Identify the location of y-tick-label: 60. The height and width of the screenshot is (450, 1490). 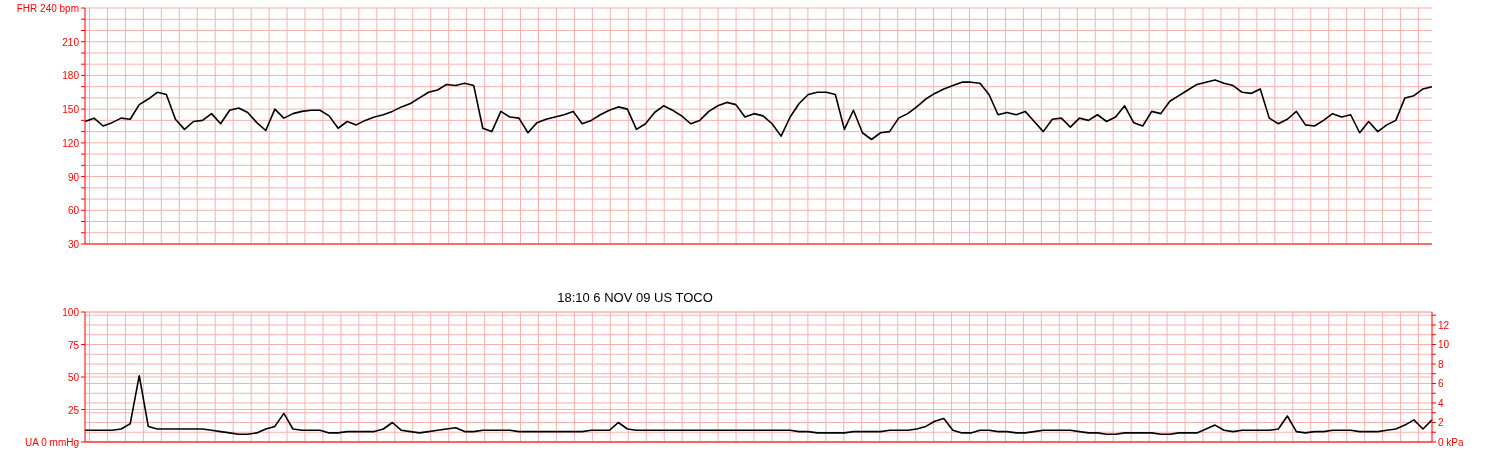
(73, 211).